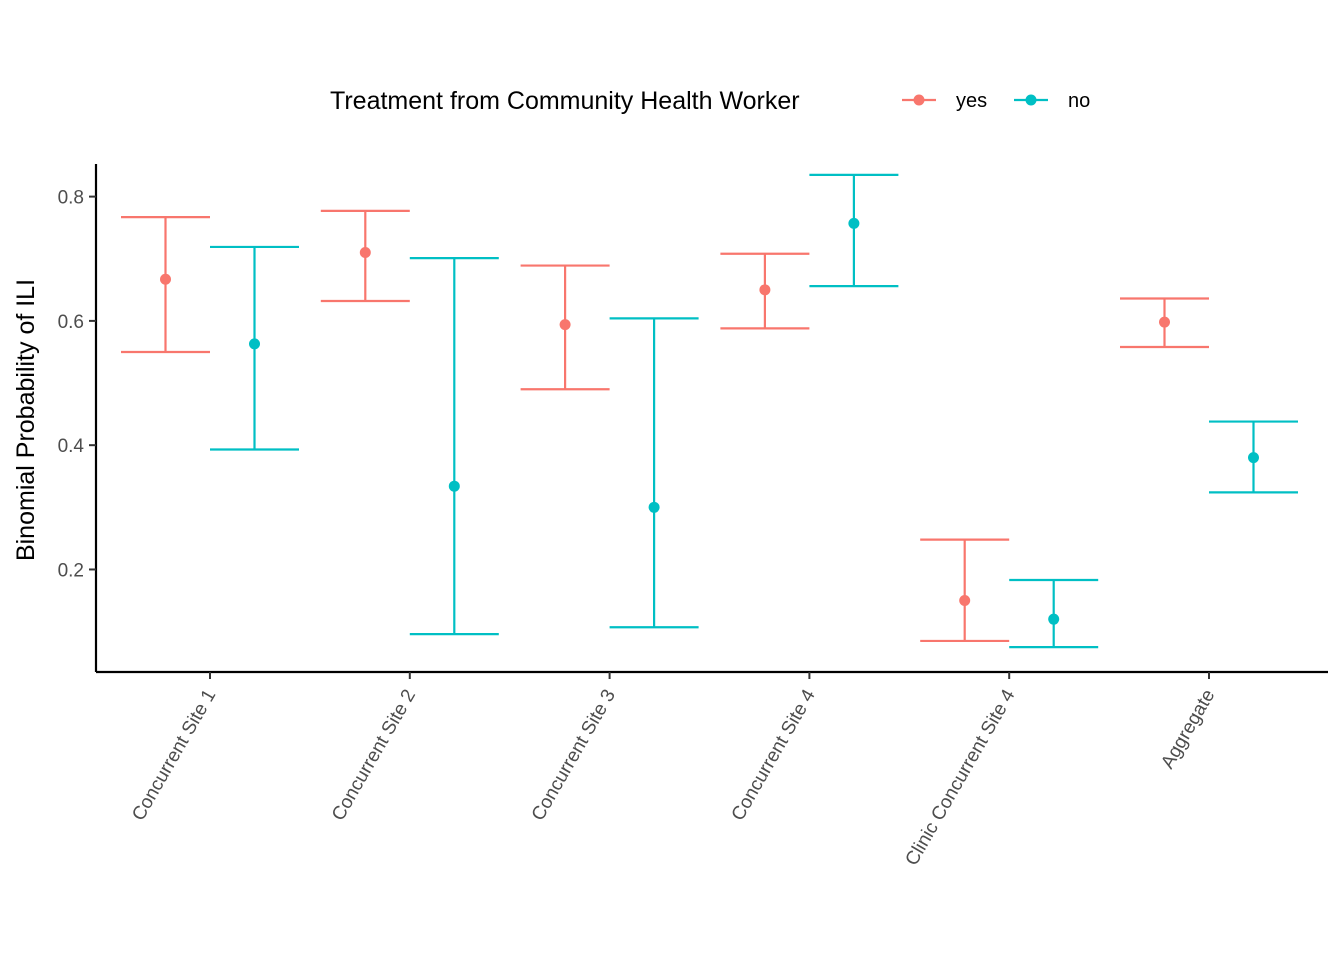 Image resolution: width=1344 pixels, height=960 pixels. What do you see at coordinates (26, 420) in the screenshot?
I see `y-axis-title: Binomial Probability of ILI` at bounding box center [26, 420].